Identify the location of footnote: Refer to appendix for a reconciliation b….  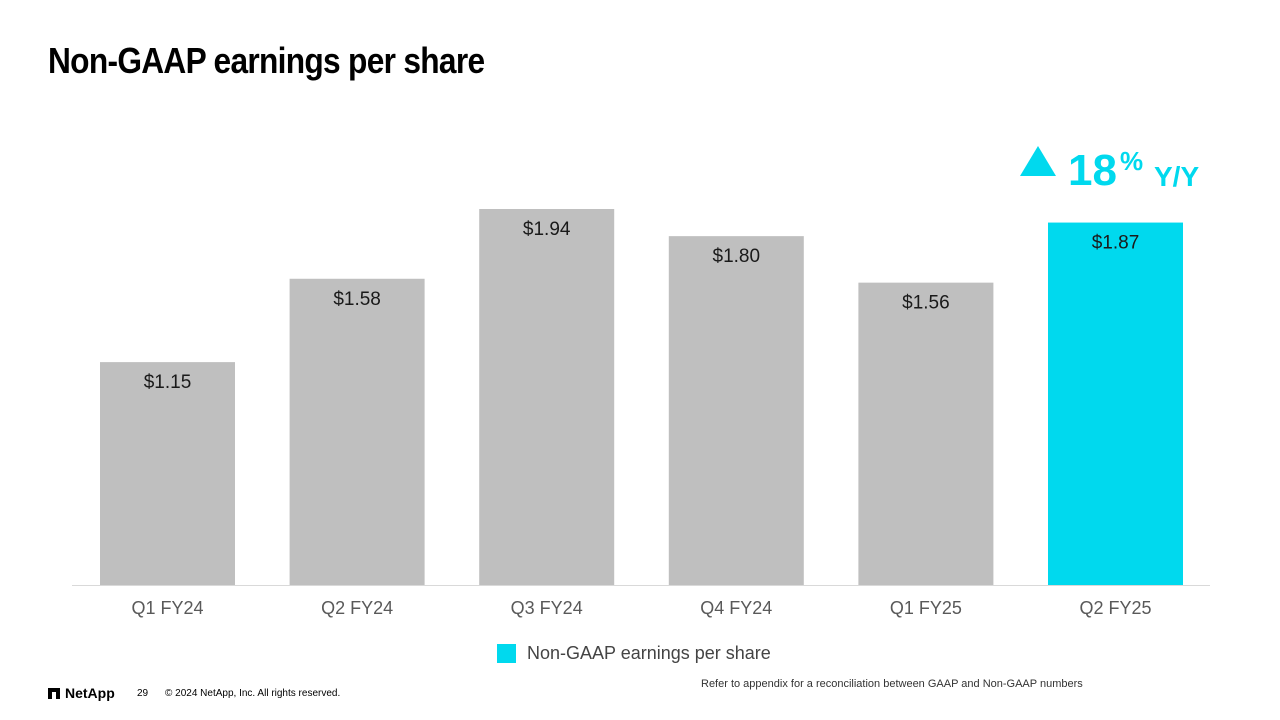
(892, 684).